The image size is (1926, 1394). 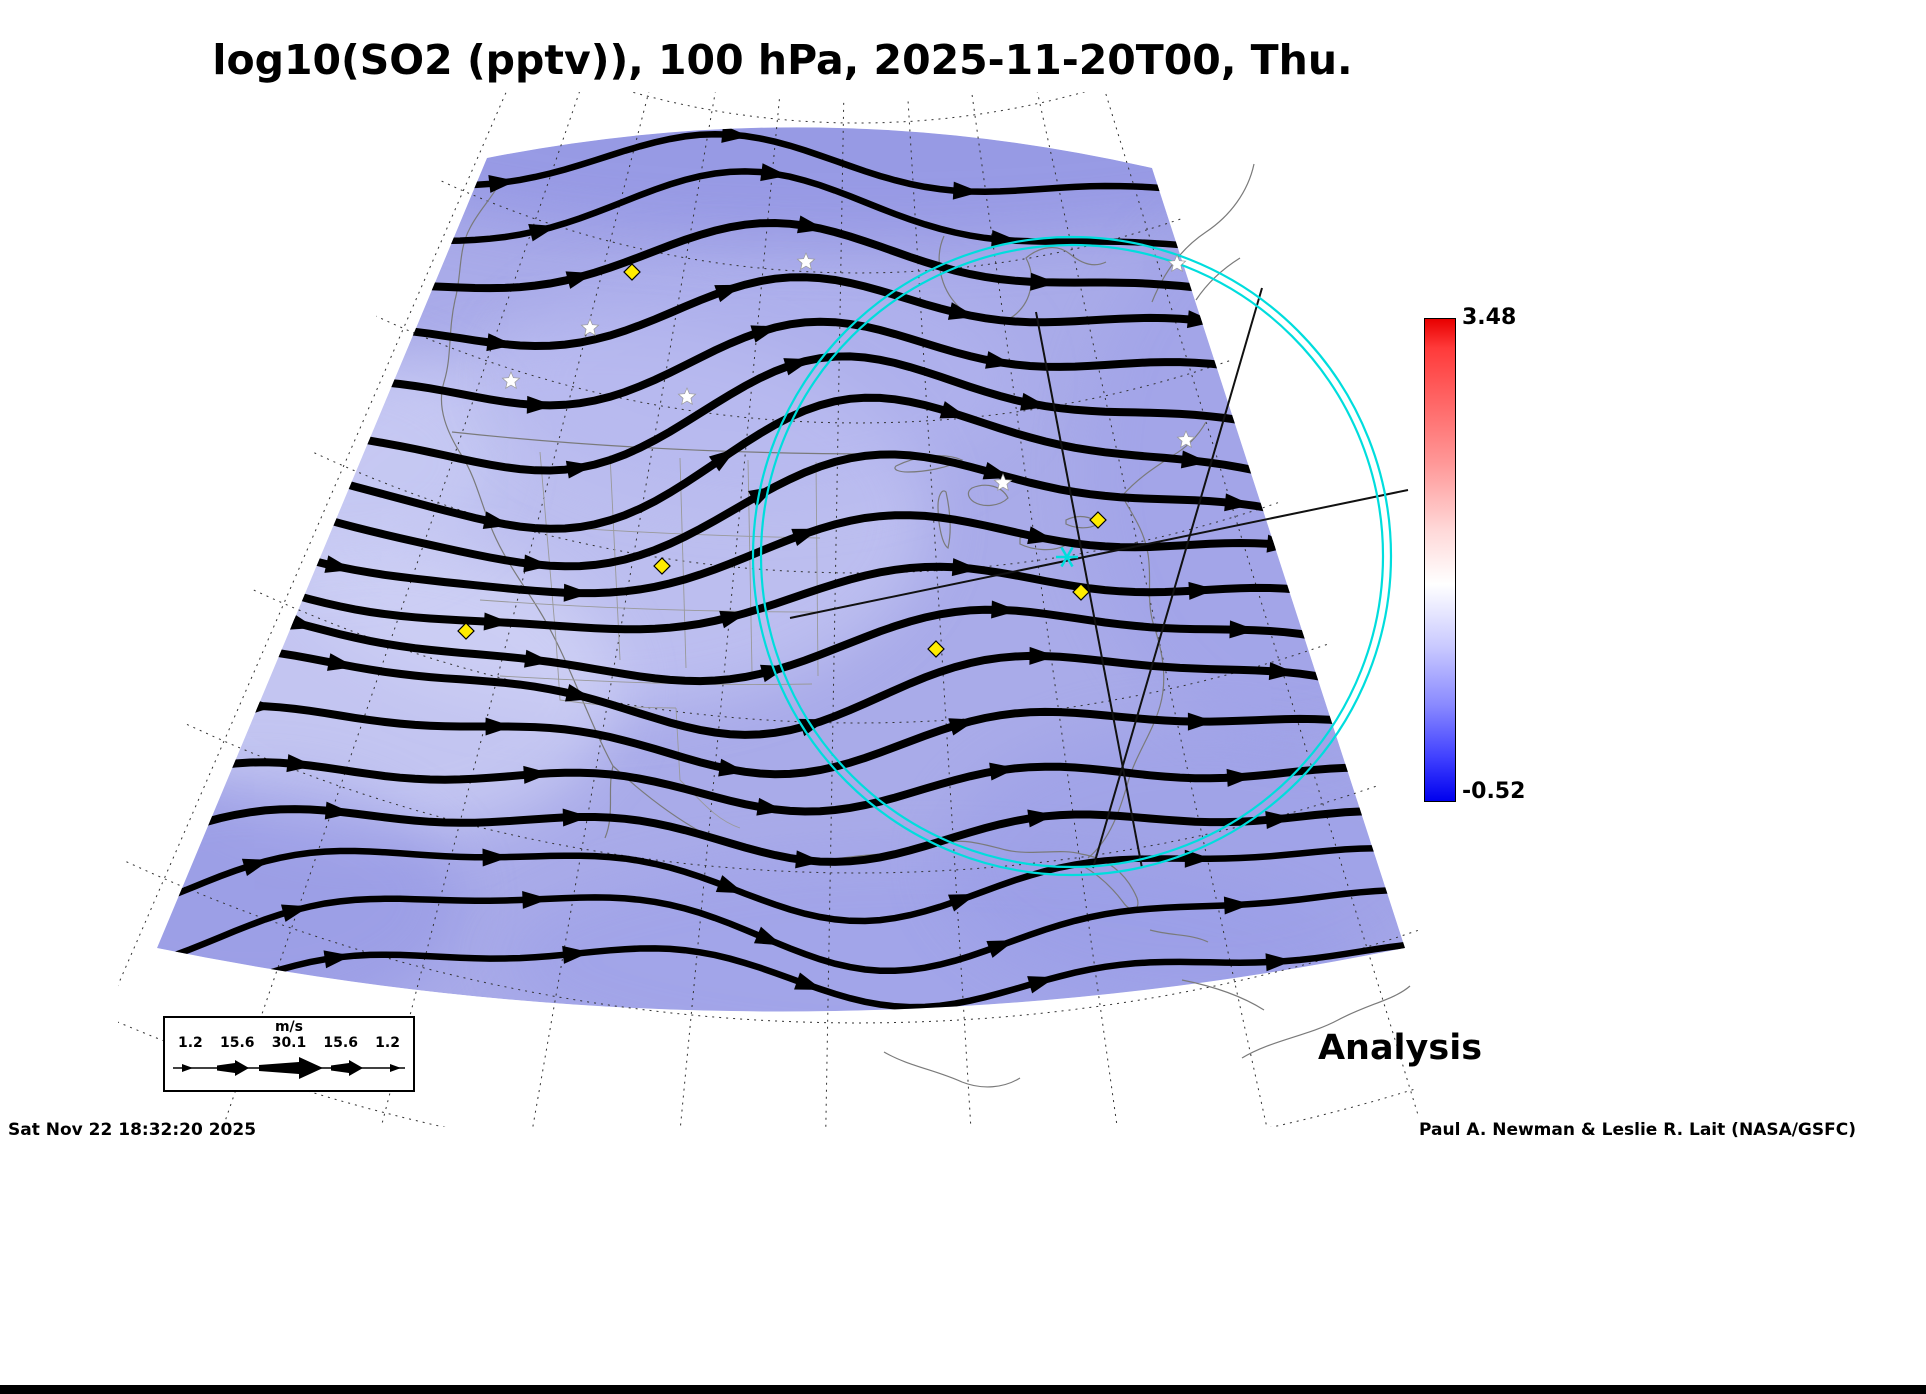 What do you see at coordinates (1494, 791) in the screenshot?
I see `colorbar-min-label: -0.52` at bounding box center [1494, 791].